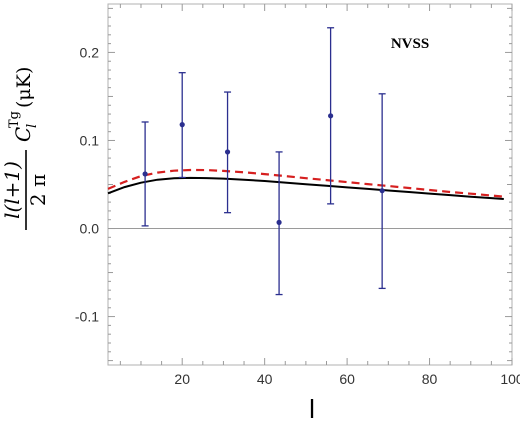 The height and width of the screenshot is (427, 520). Describe the element at coordinates (38, 190) in the screenshot. I see `y-label-denominator: 2 π` at that location.